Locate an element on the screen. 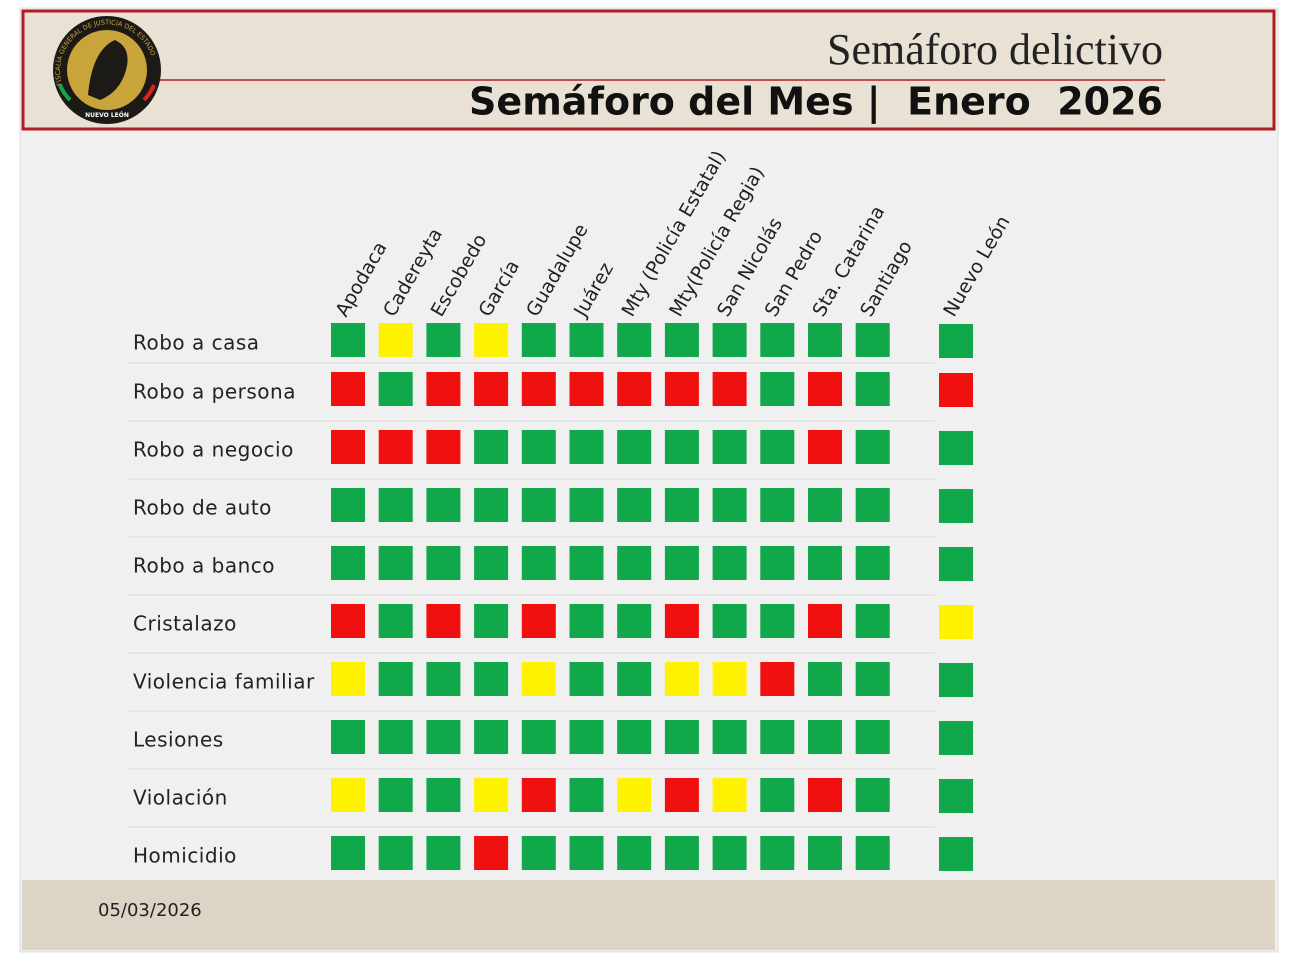 The height and width of the screenshot is (964, 1309). row-label: Violencia familiar is located at coordinates (224, 682).